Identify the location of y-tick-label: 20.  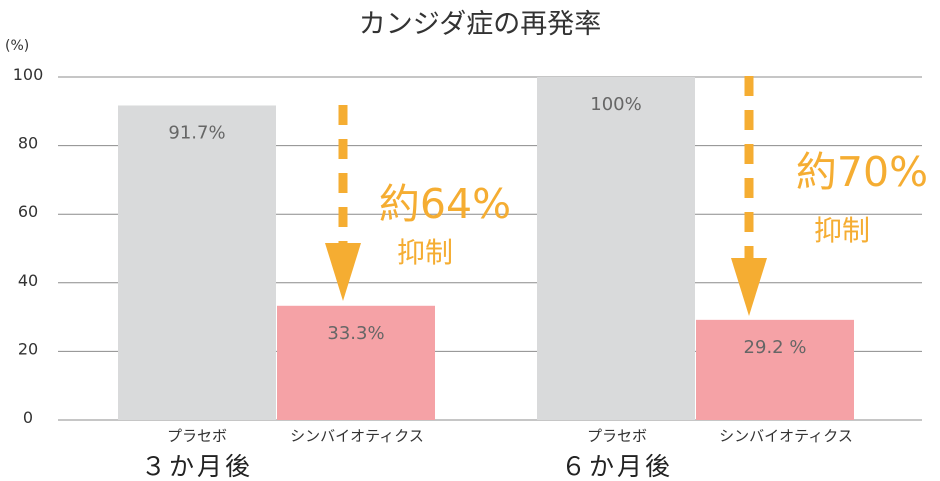
(28, 348).